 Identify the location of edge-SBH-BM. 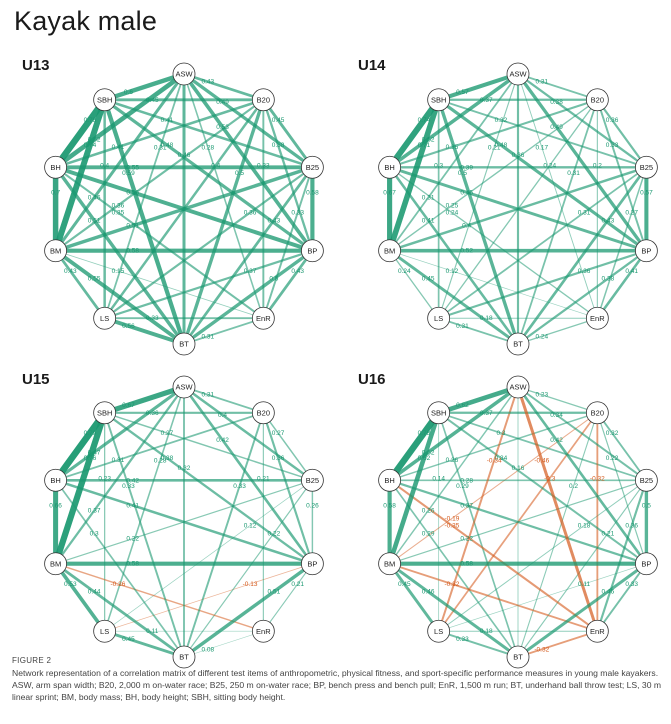
(80, 175).